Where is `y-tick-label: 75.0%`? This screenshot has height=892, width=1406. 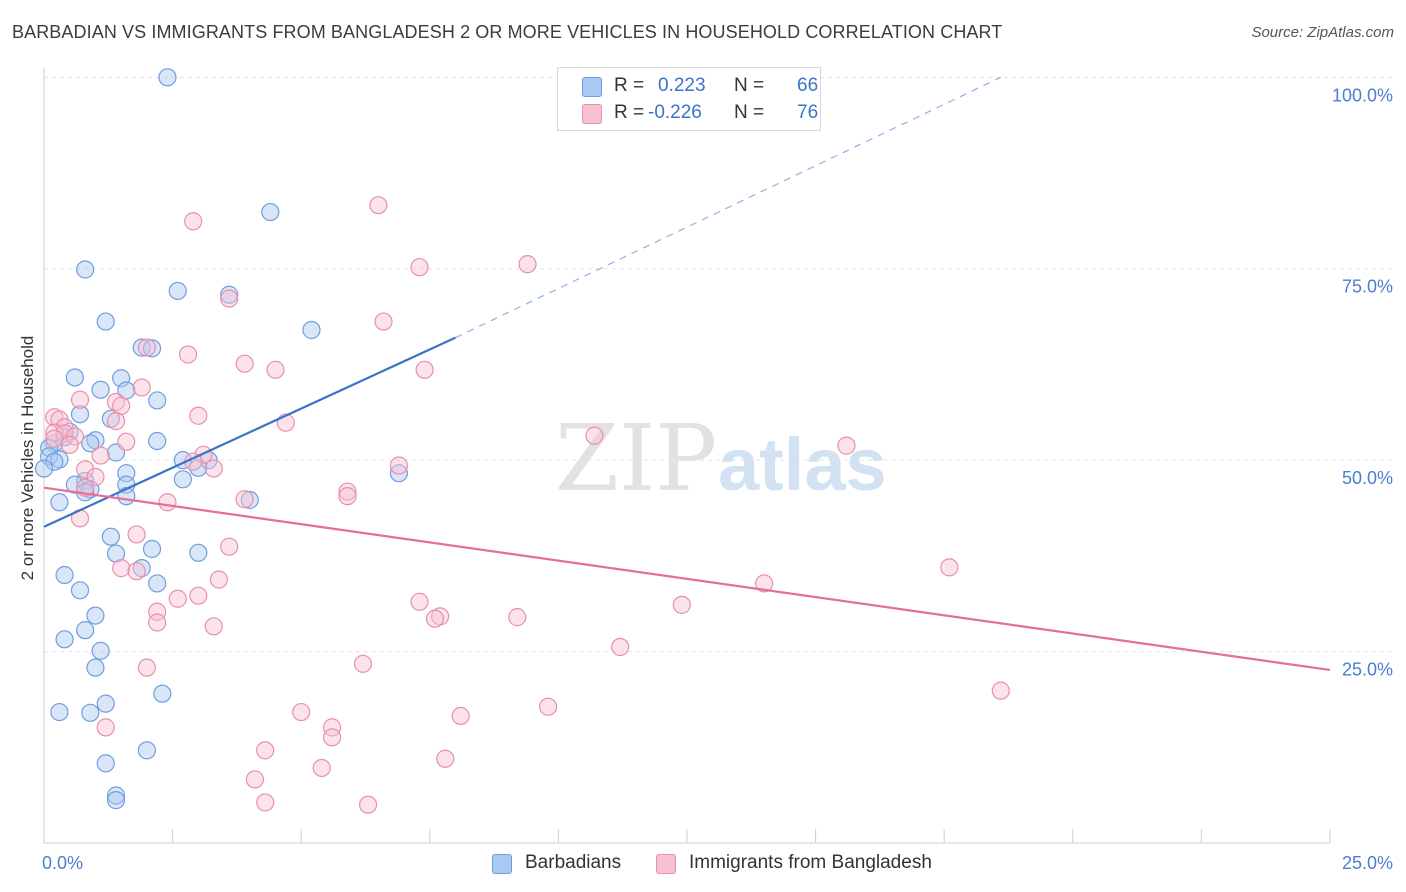 y-tick-label: 75.0% is located at coordinates (1367, 287).